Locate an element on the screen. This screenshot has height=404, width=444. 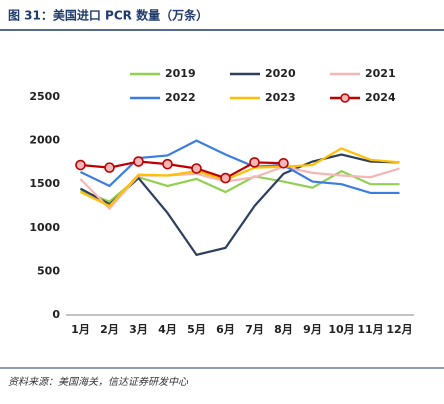
source: 资料来源：美国海关，信达证券研发中心 is located at coordinates (98, 382).